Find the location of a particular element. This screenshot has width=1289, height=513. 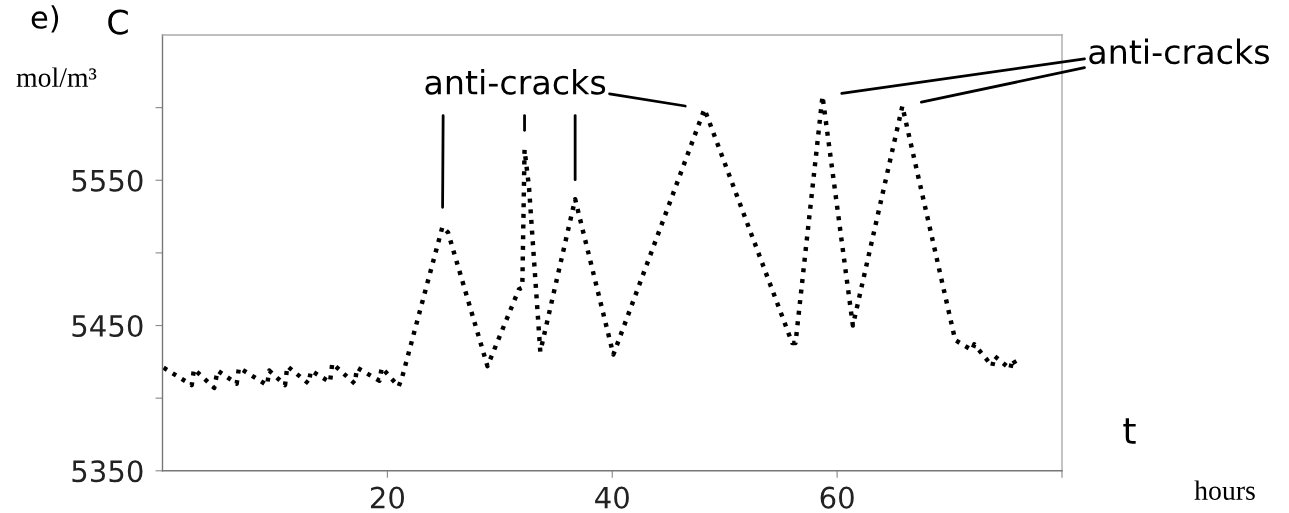

y-tick-label: 5450 is located at coordinates (107, 326).